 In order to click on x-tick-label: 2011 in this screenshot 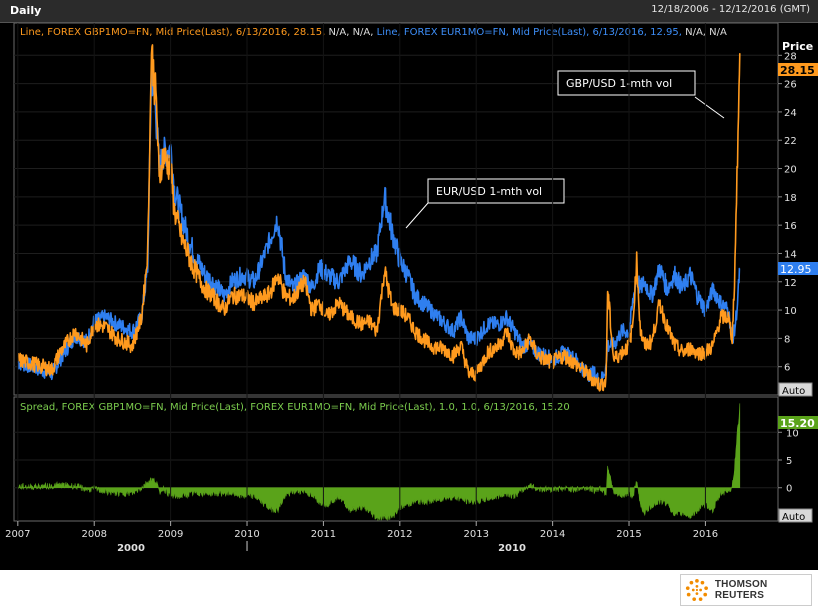, I will do `click(323, 534)`.